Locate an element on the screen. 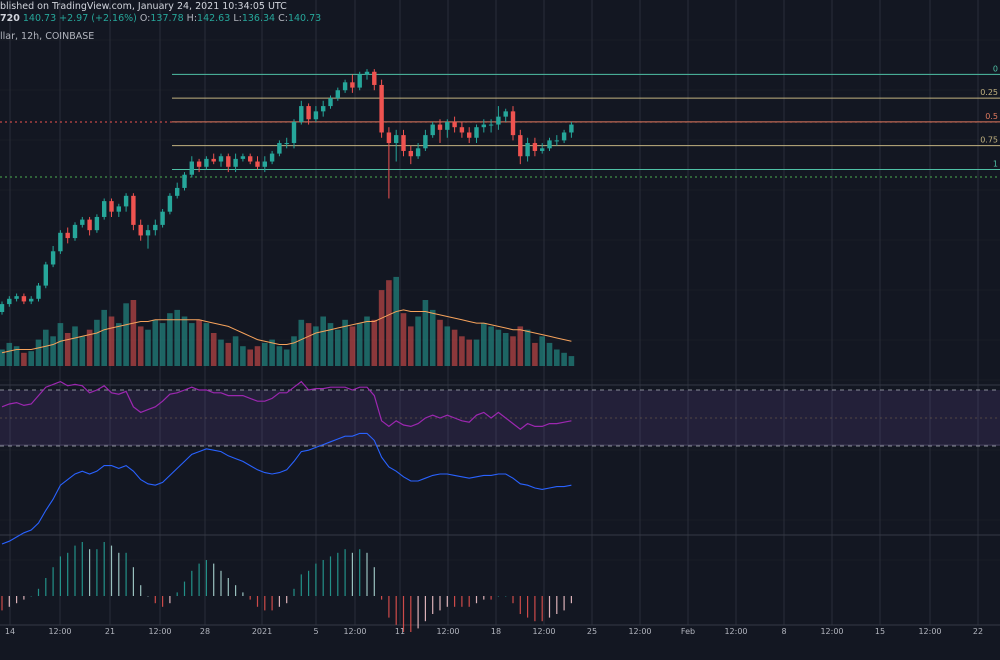 The width and height of the screenshot is (1000, 660). price-change: +2.97 (+2.16%) is located at coordinates (98, 18).